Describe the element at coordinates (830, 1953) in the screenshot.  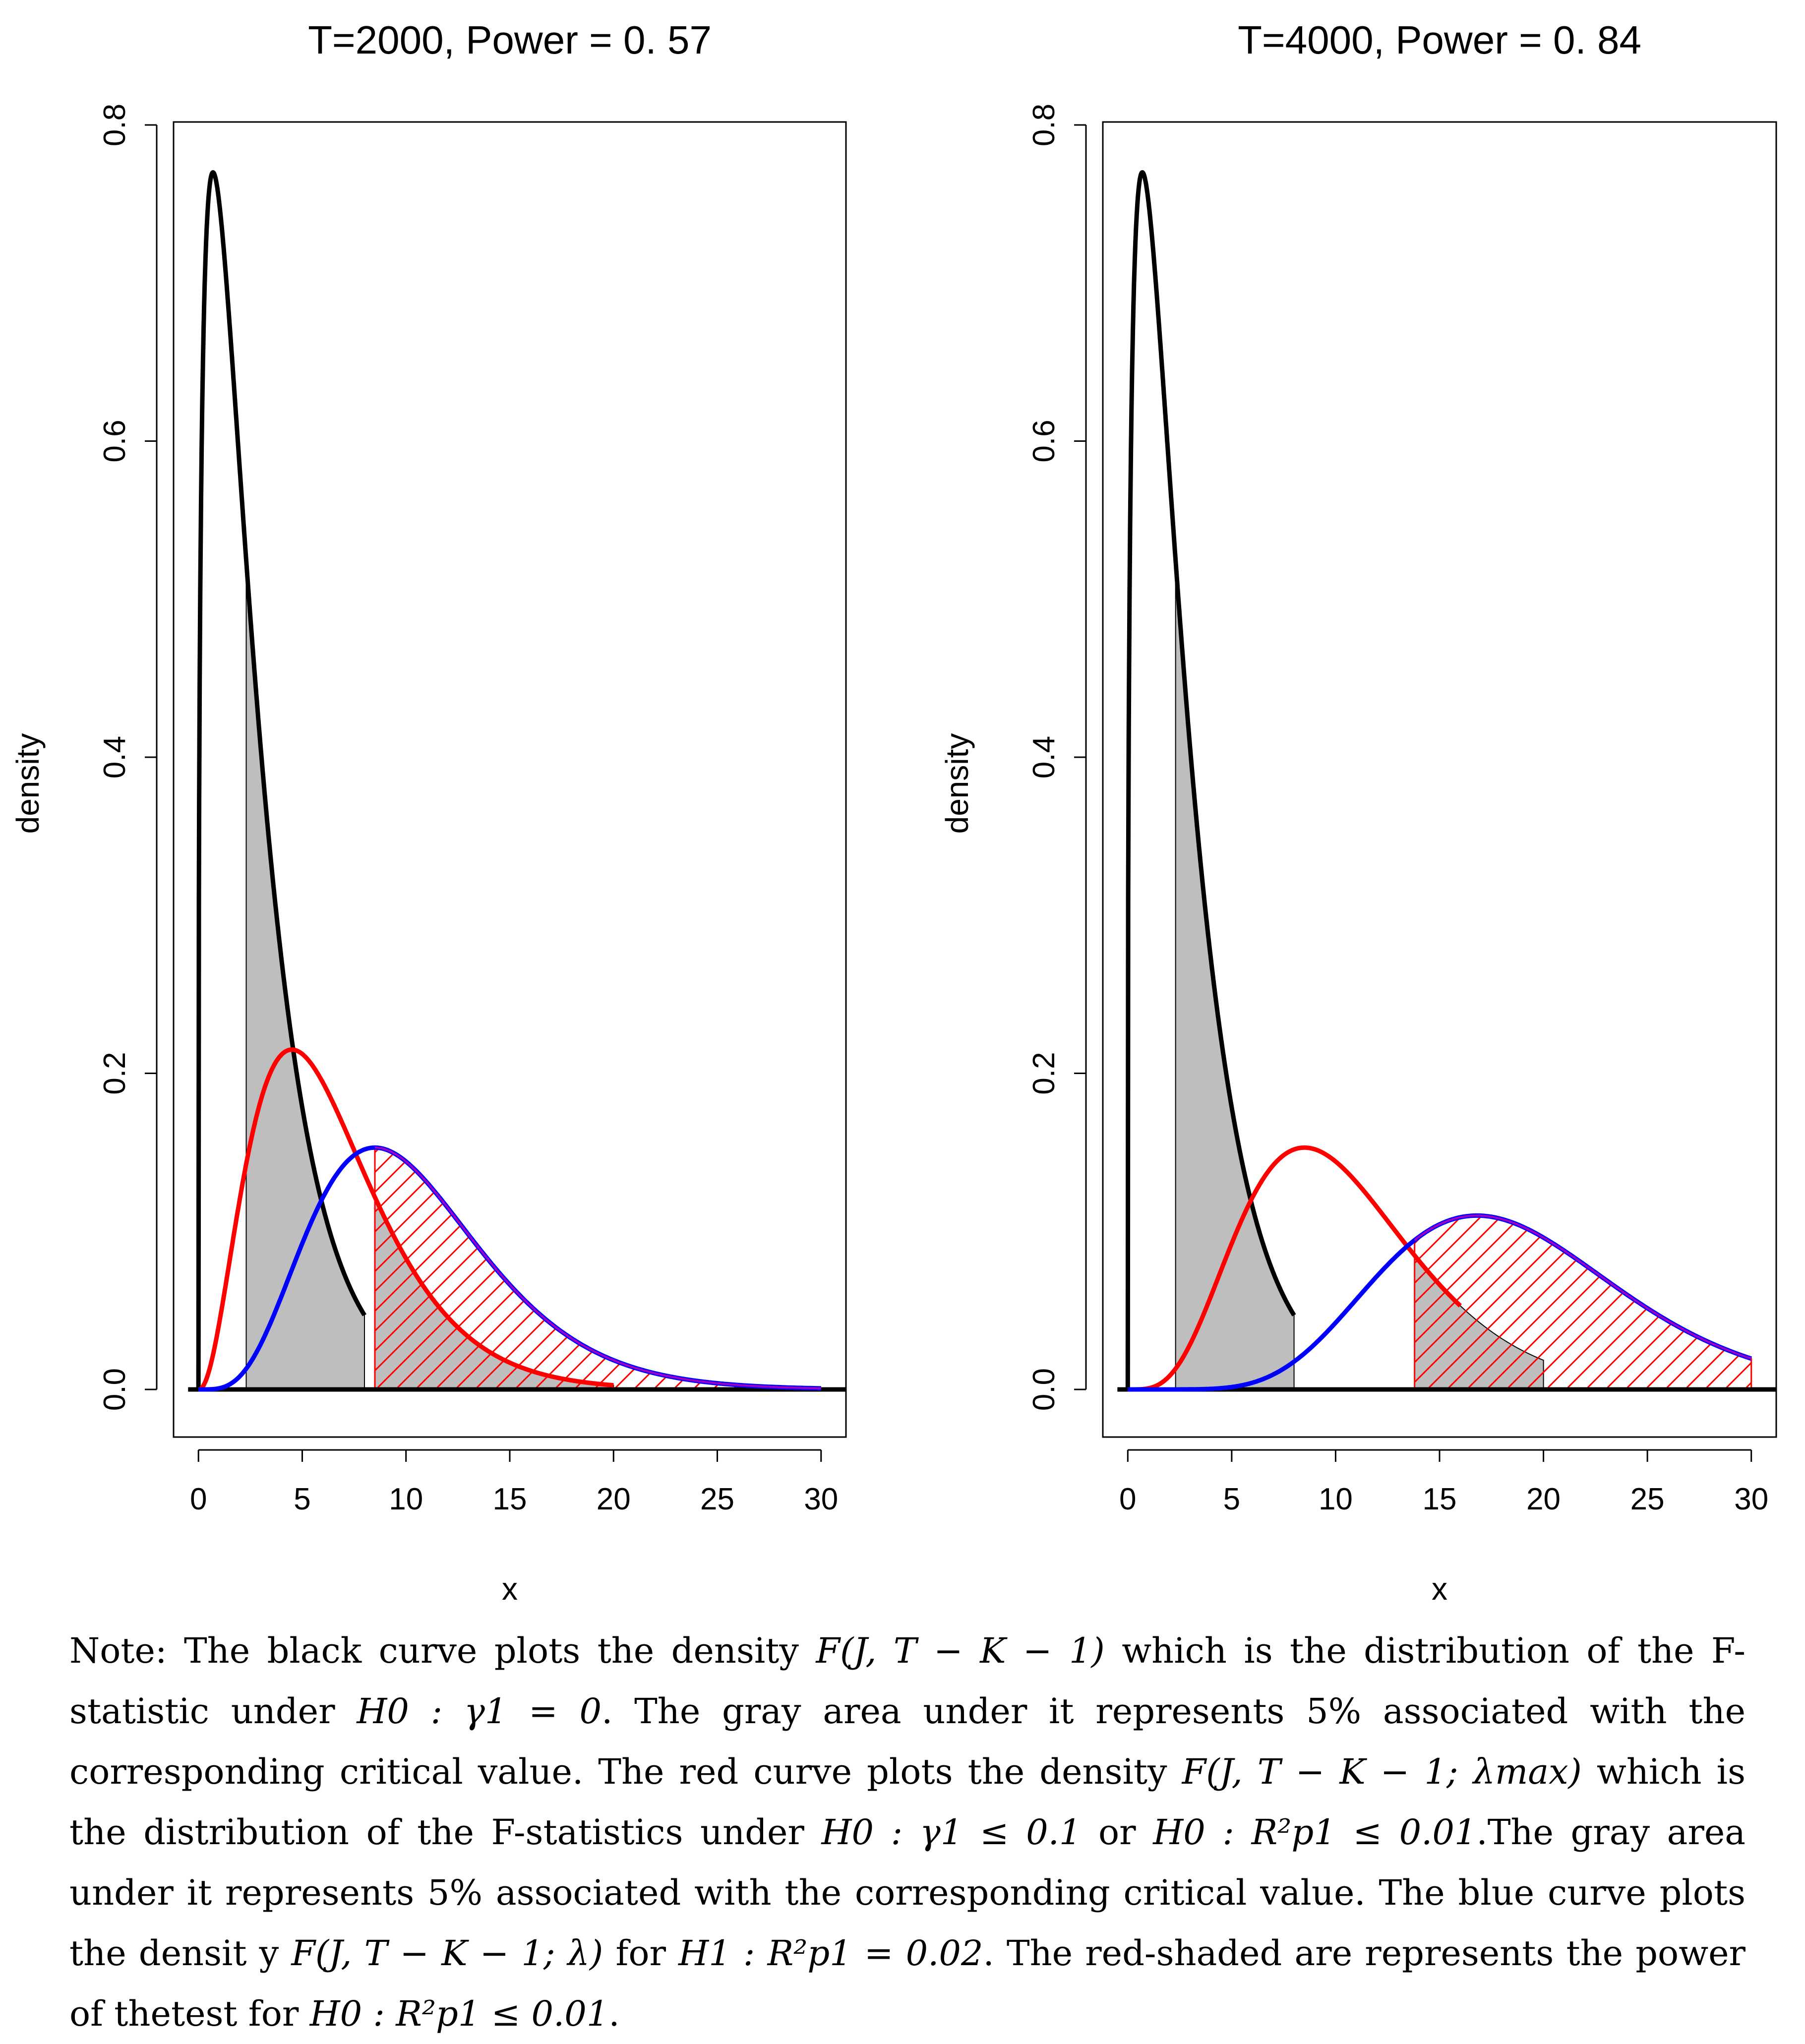
I see `note-math: H1 : R²p1 = 0.02` at that location.